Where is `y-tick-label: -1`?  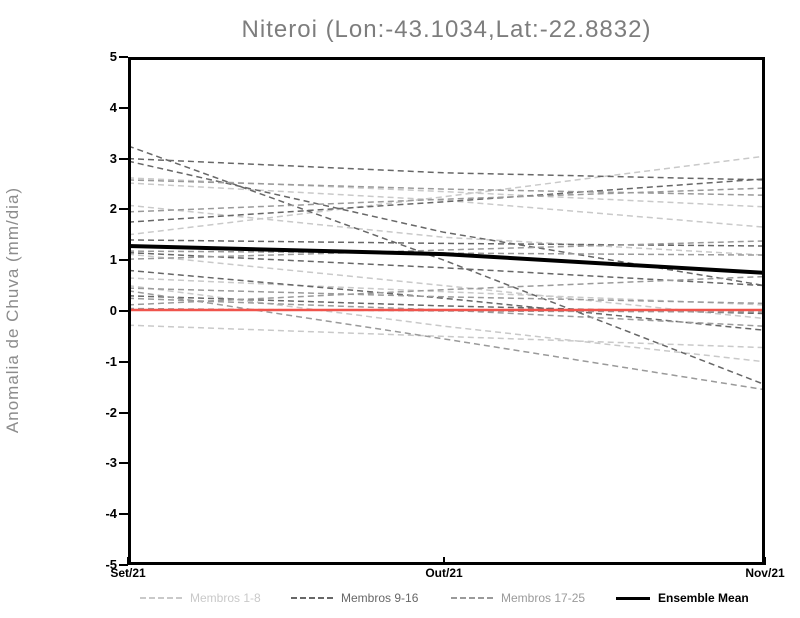 y-tick-label: -1 is located at coordinates (111, 361).